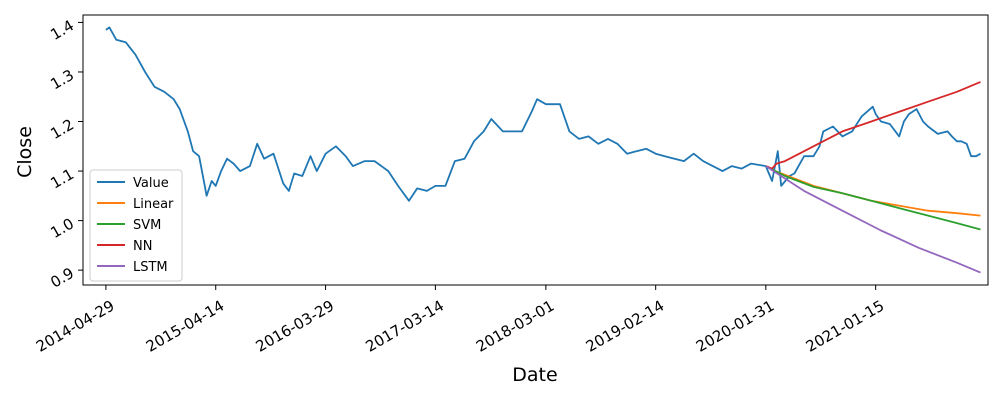 Image resolution: width=1000 pixels, height=400 pixels. I want to click on y-tick-label: 0.9, so click(62, 278).